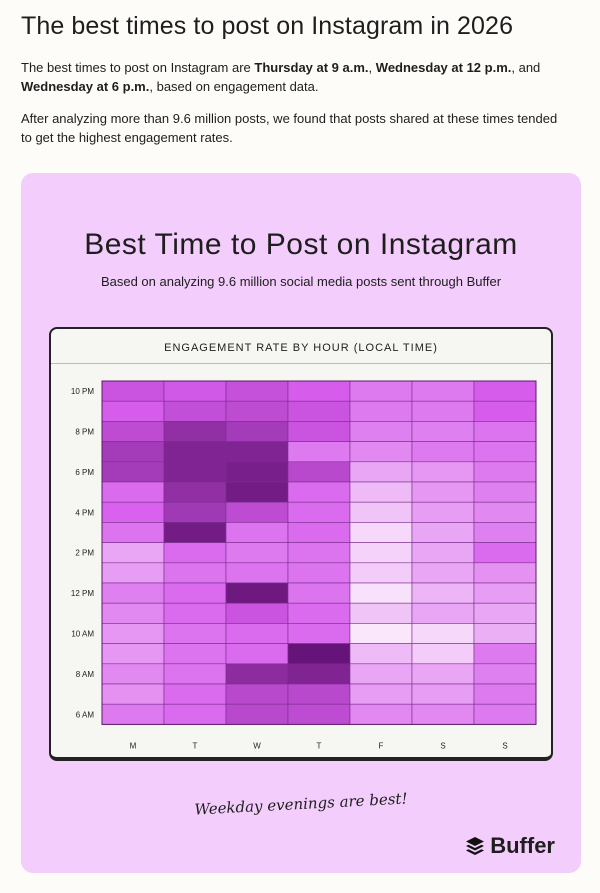  Describe the element at coordinates (234, 86) in the screenshot. I see `intro-text-4: , based on engagement data.` at that location.